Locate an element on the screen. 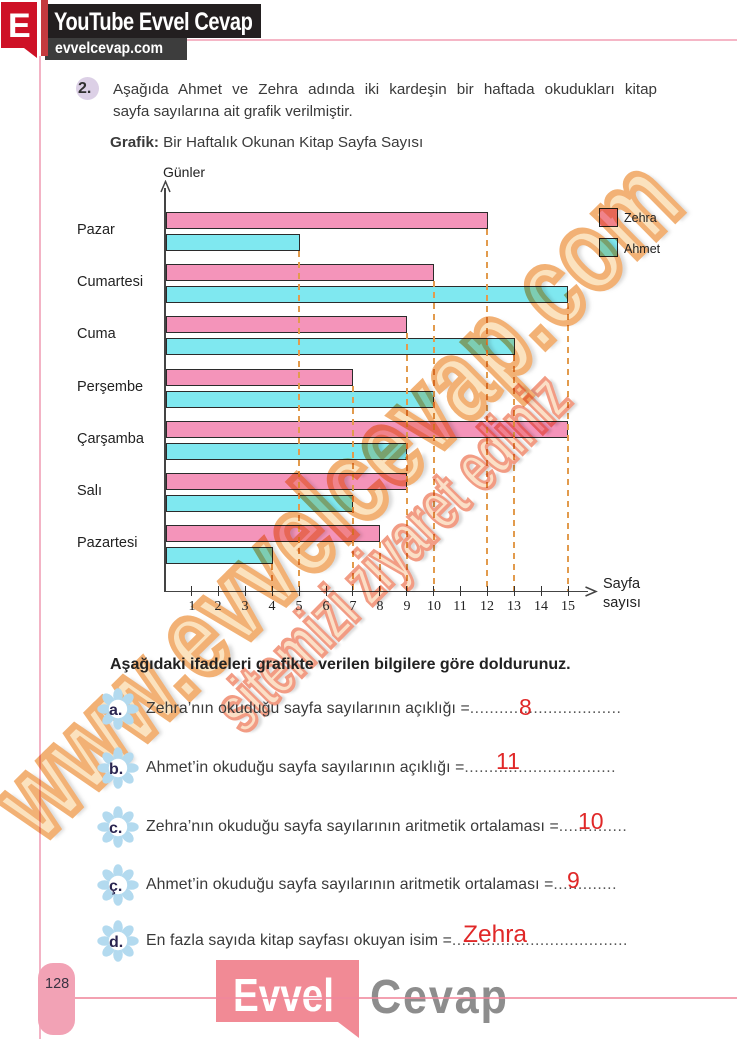  svg-text: c. is located at coordinates (115, 828).